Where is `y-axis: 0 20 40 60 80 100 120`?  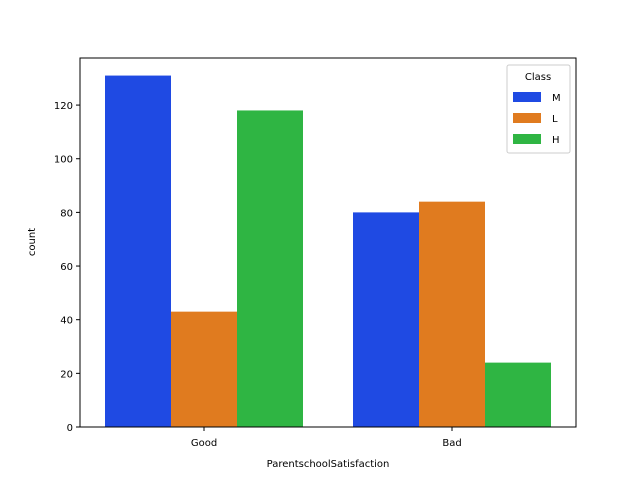
y-axis: 0 20 40 60 80 100 120 is located at coordinates (67, 267).